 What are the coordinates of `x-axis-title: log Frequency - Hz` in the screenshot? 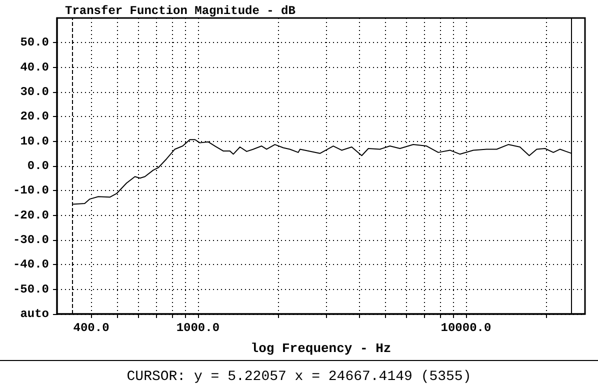 It's located at (321, 348).